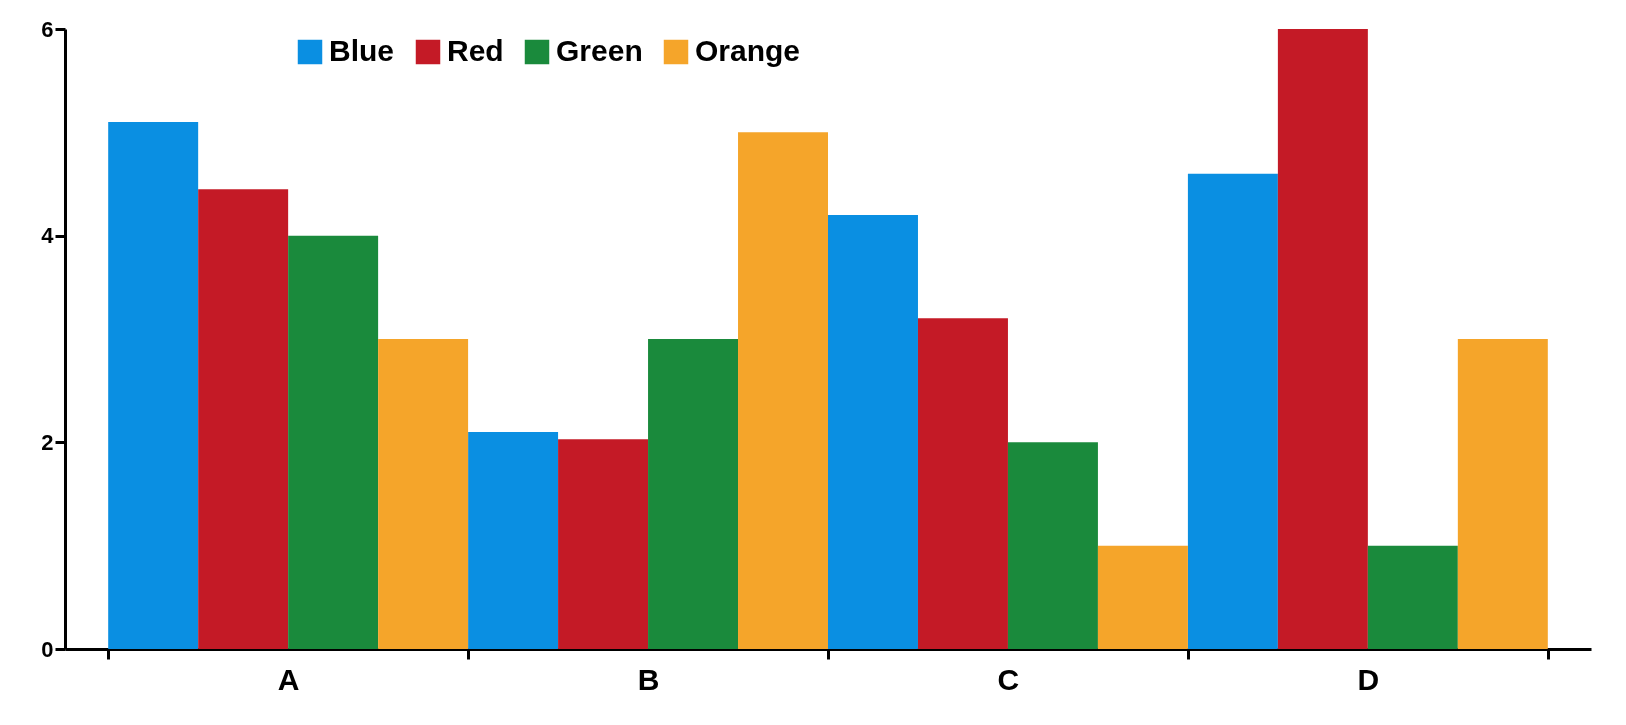 The width and height of the screenshot is (1626, 725). What do you see at coordinates (48, 236) in the screenshot?
I see `y-tick-label: 4` at bounding box center [48, 236].